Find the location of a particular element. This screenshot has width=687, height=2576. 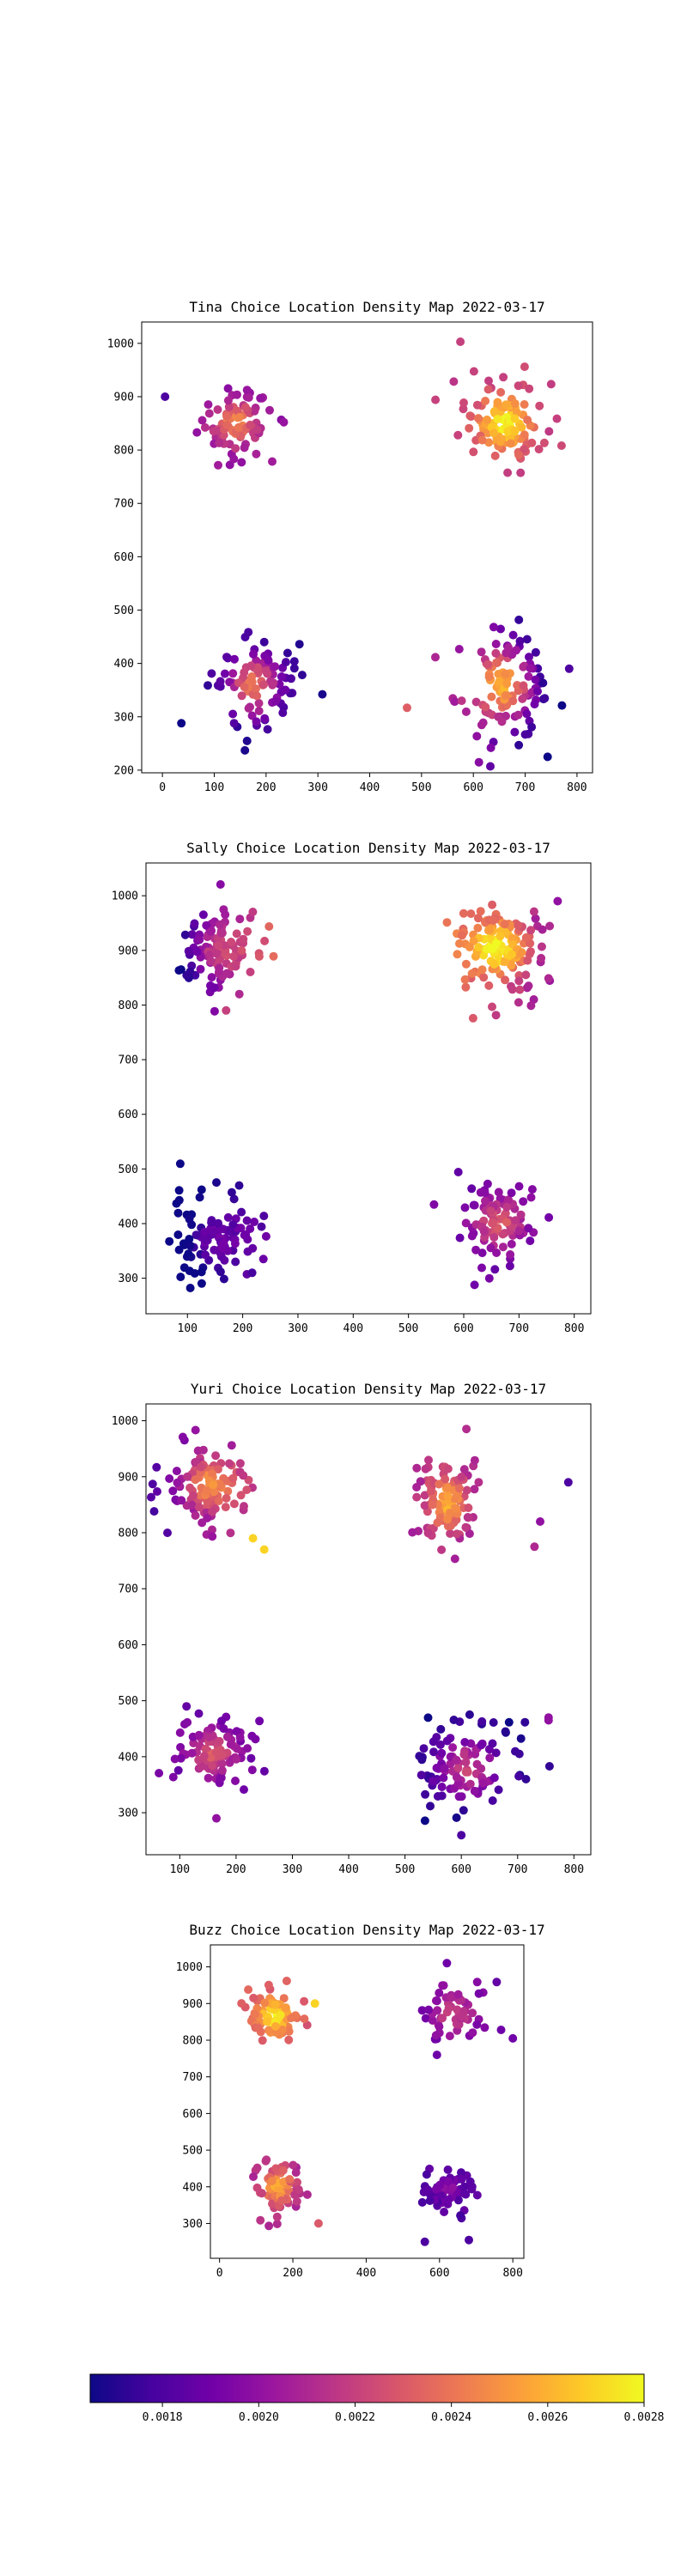

x-tick-label: 800 is located at coordinates (512, 2273).